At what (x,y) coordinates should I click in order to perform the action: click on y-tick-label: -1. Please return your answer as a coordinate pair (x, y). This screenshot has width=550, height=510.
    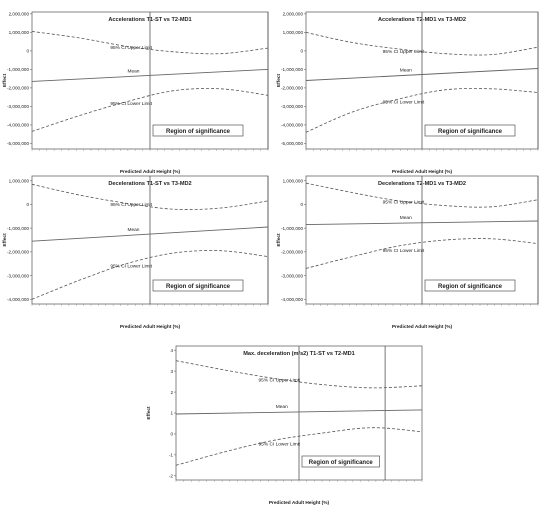
    Looking at the image, I should click on (171, 455).